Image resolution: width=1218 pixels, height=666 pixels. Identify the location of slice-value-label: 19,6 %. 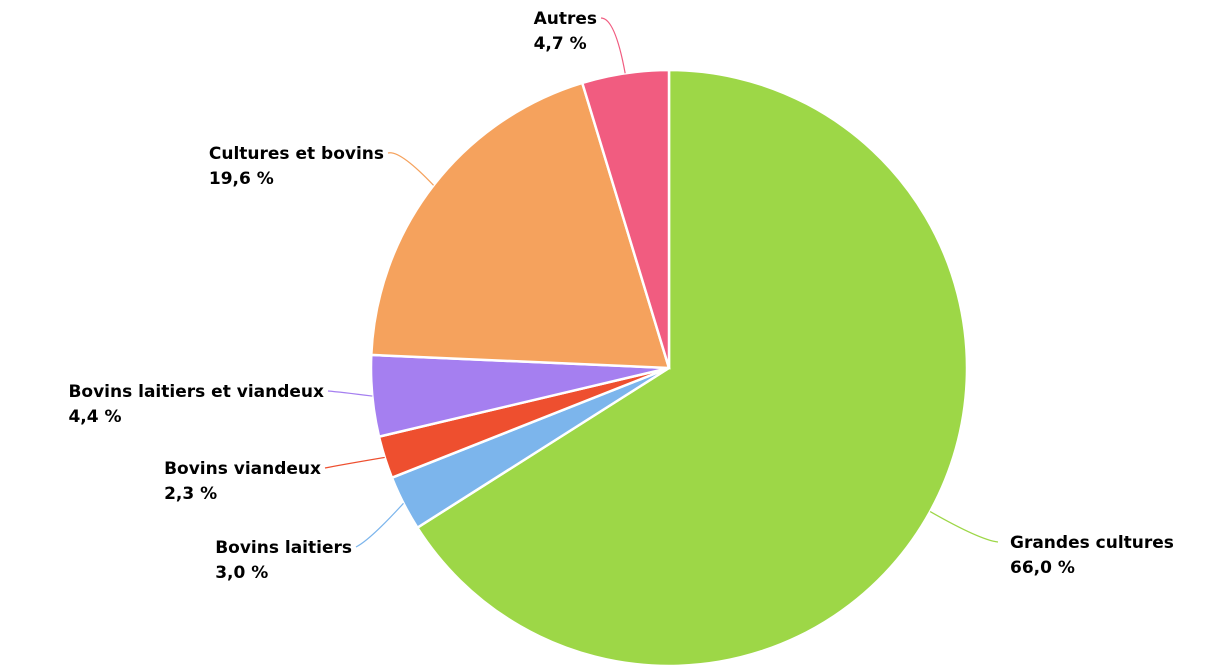
(241, 179).